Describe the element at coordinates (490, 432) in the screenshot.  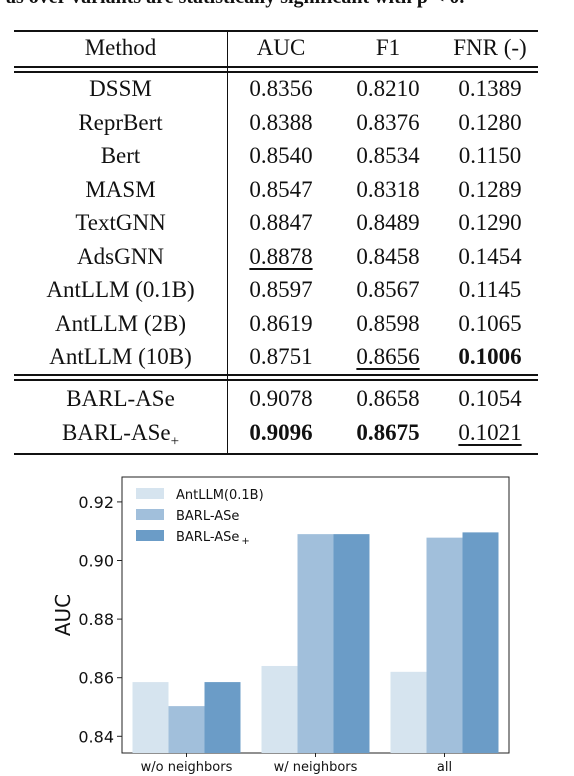
I see `fnr-cell: 0.1021` at that location.